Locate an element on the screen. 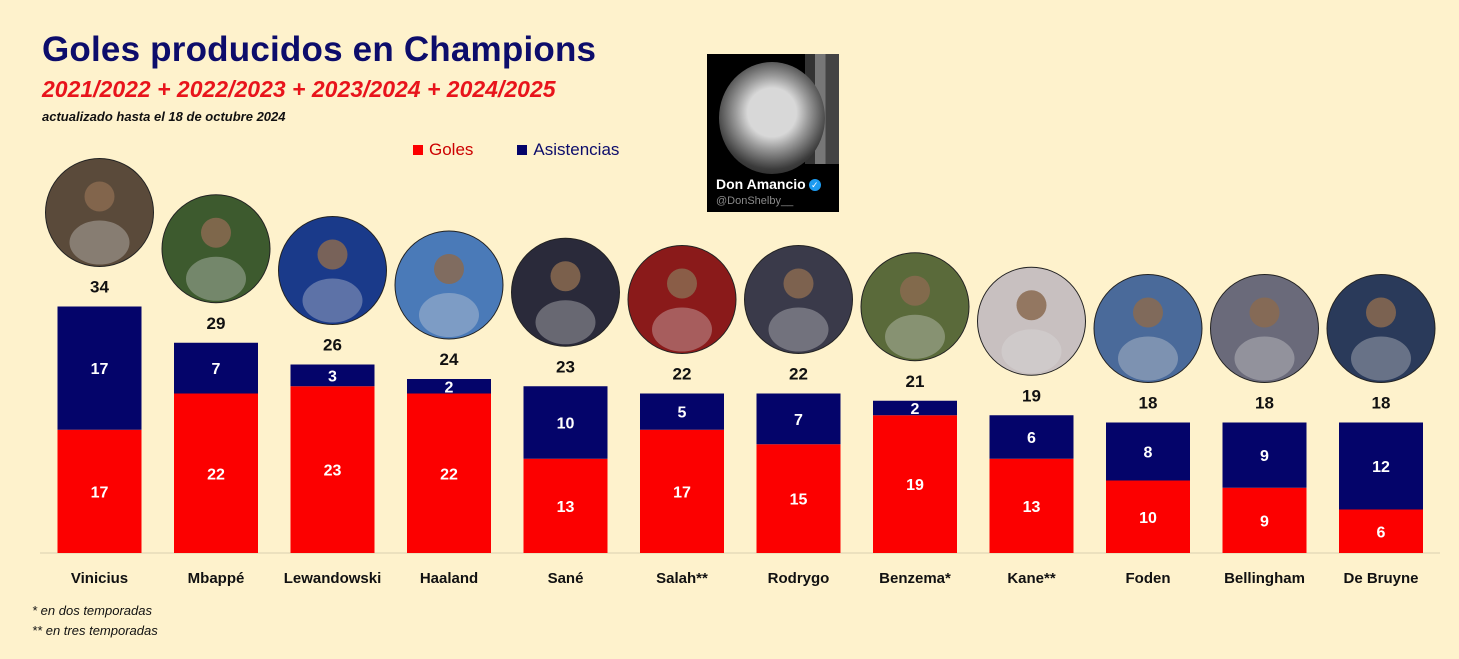 This screenshot has height=659, width=1459. category-label: Vinicius is located at coordinates (99, 578).